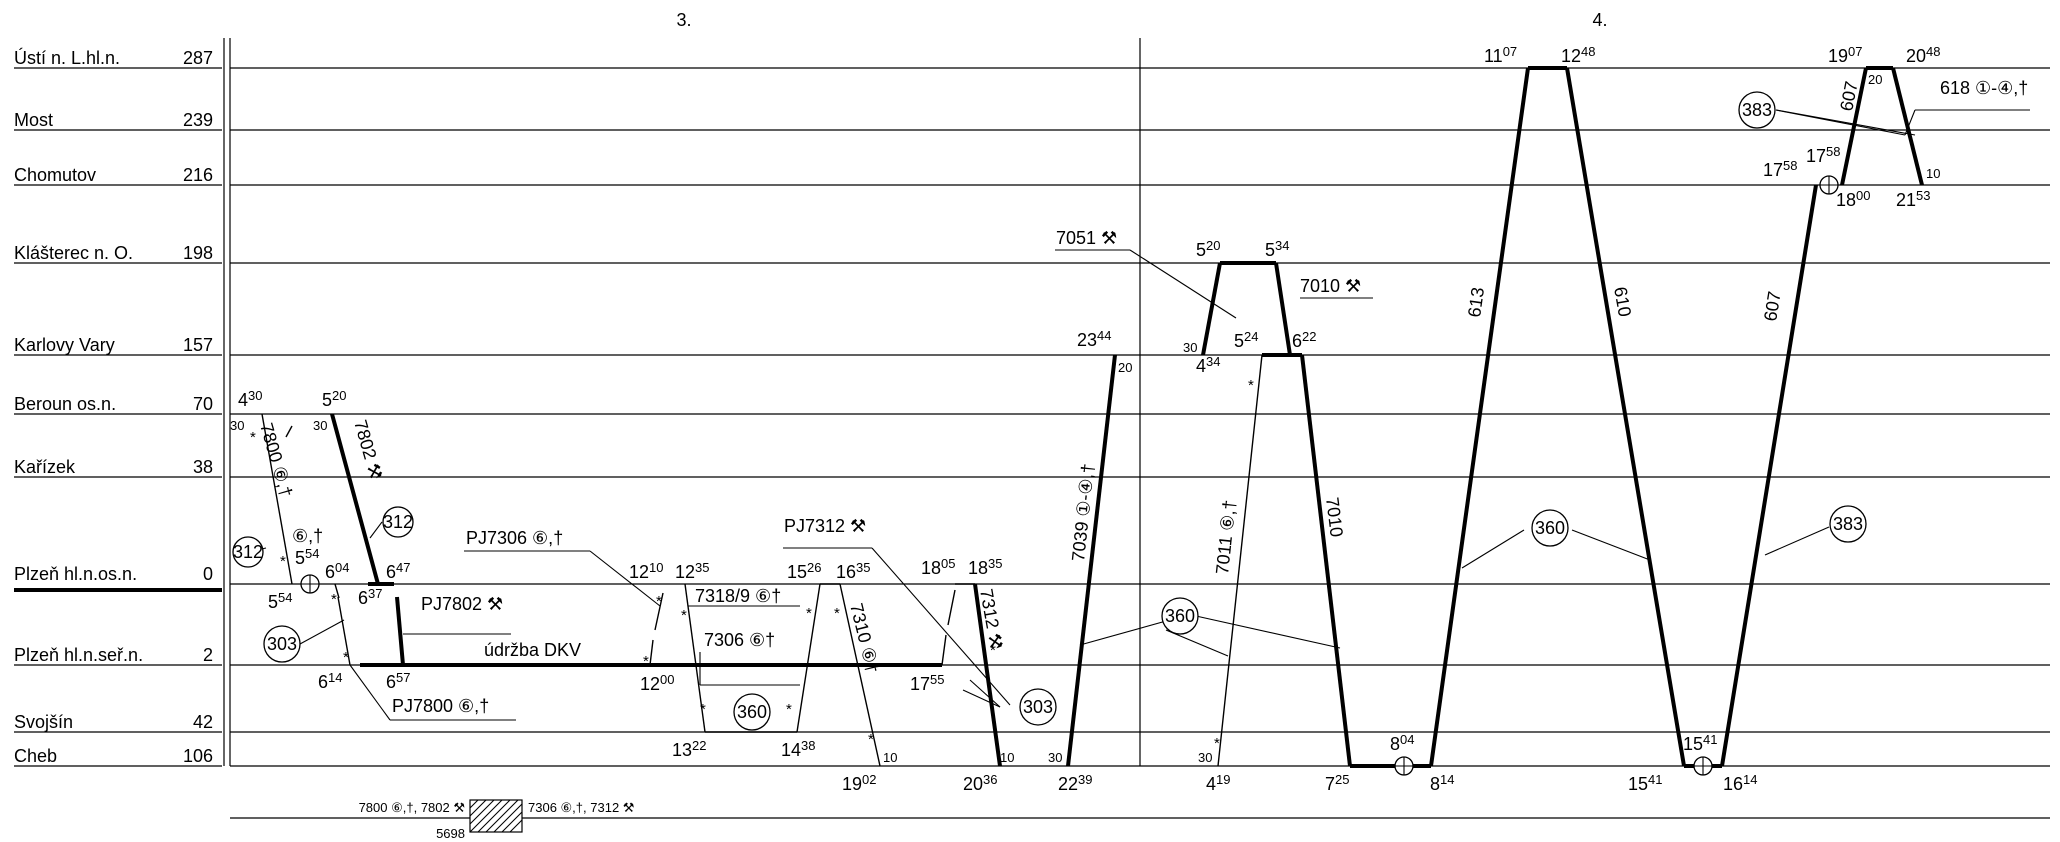 This screenshot has height=842, width=2060. What do you see at coordinates (1845, 55) in the screenshot?
I see `time-1907: 1907` at bounding box center [1845, 55].